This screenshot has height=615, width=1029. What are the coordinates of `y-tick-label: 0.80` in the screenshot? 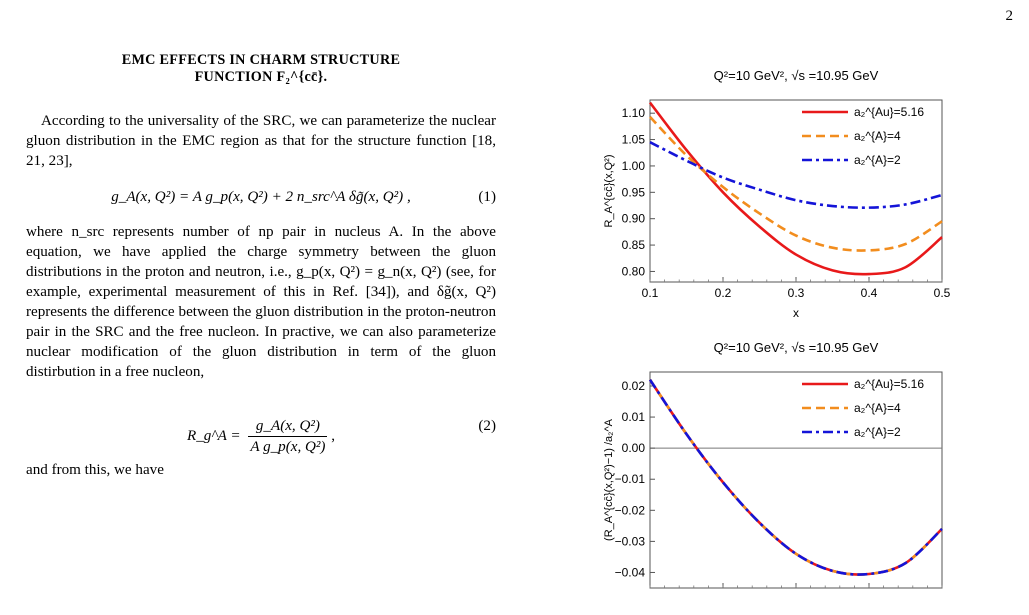 It's located at (634, 271).